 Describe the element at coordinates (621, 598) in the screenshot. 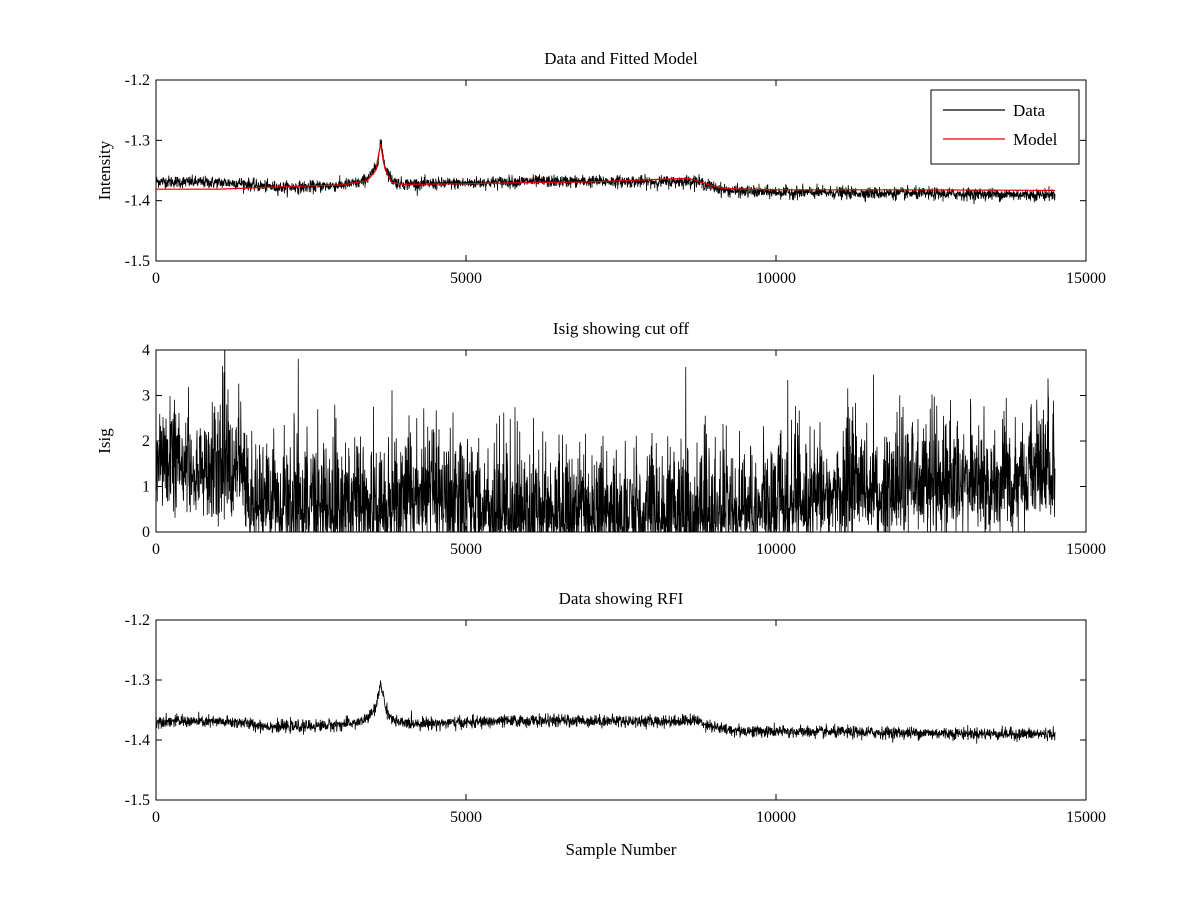

I see `chart-title: Data showing RFI` at that location.